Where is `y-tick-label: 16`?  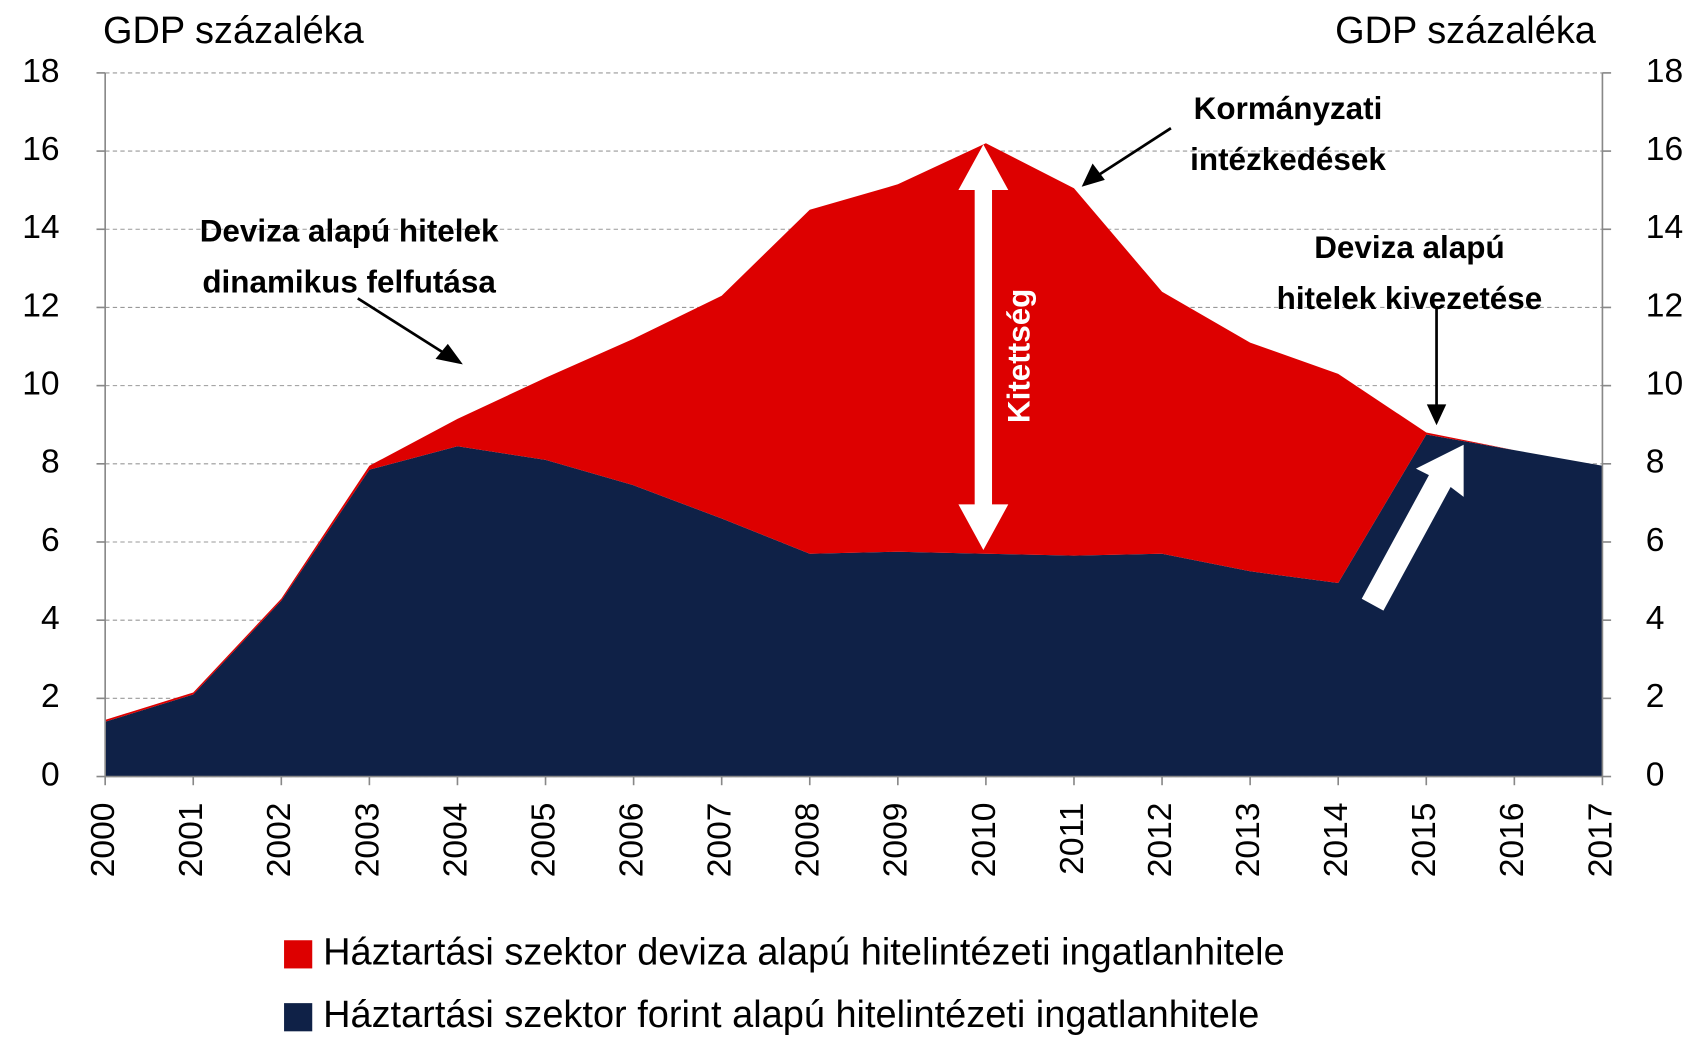 y-tick-label: 16 is located at coordinates (40, 149).